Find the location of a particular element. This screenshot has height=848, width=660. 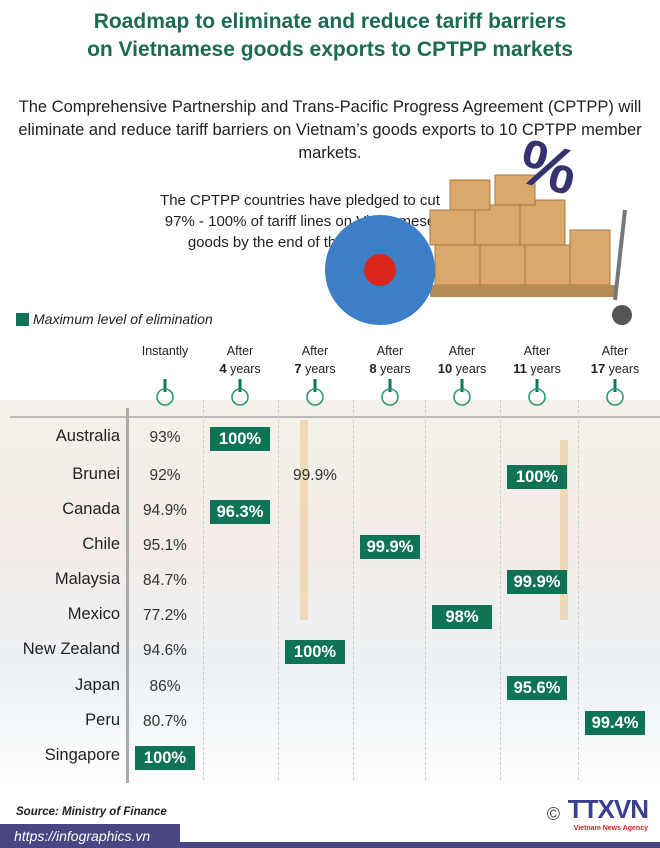

column-top: Instantly is located at coordinates (165, 351).